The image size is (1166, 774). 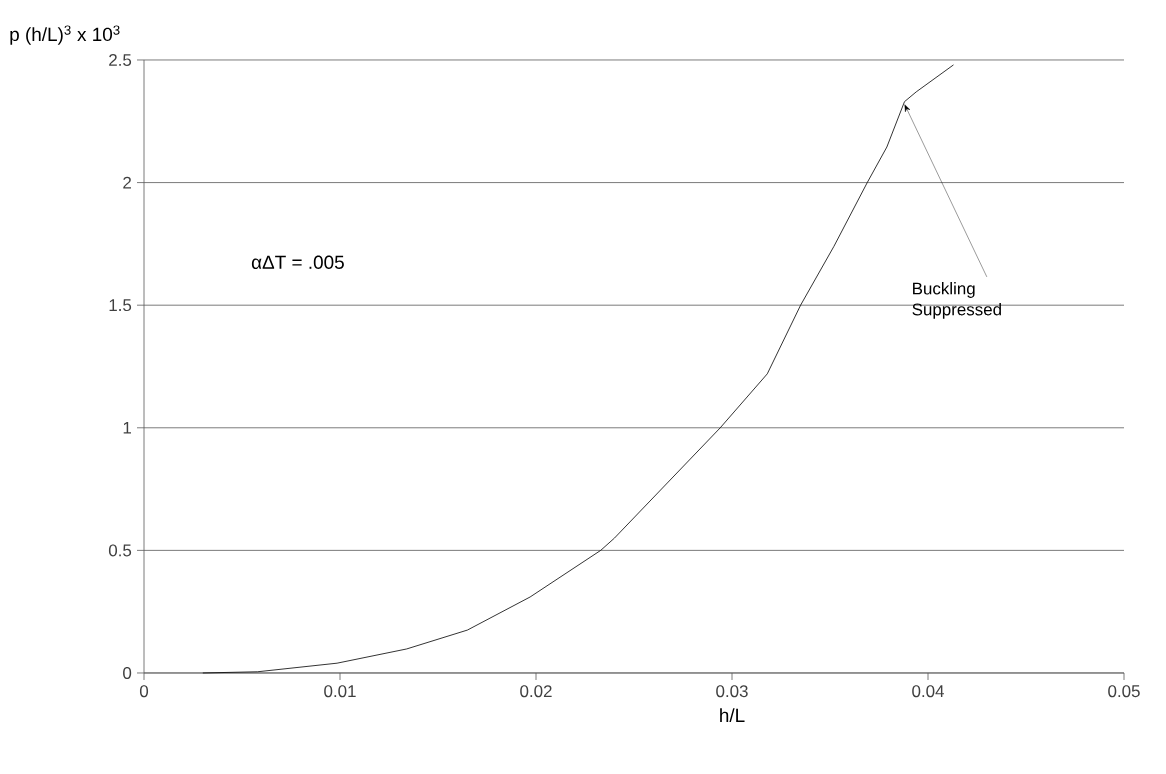 I want to click on x-tick-label: 0.01, so click(x=340, y=691).